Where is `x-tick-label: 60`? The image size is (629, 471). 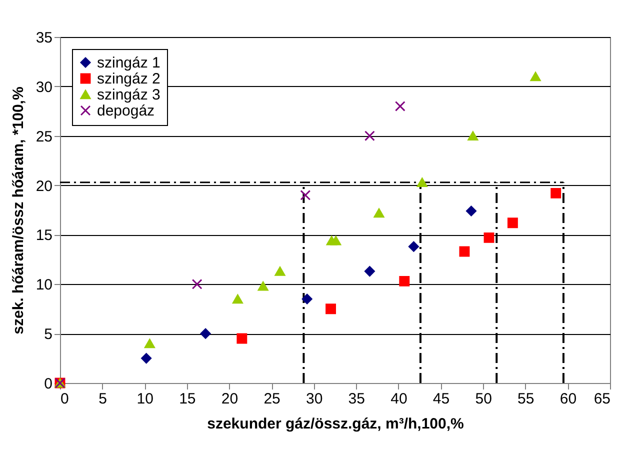 x-tick-label: 60 is located at coordinates (568, 399).